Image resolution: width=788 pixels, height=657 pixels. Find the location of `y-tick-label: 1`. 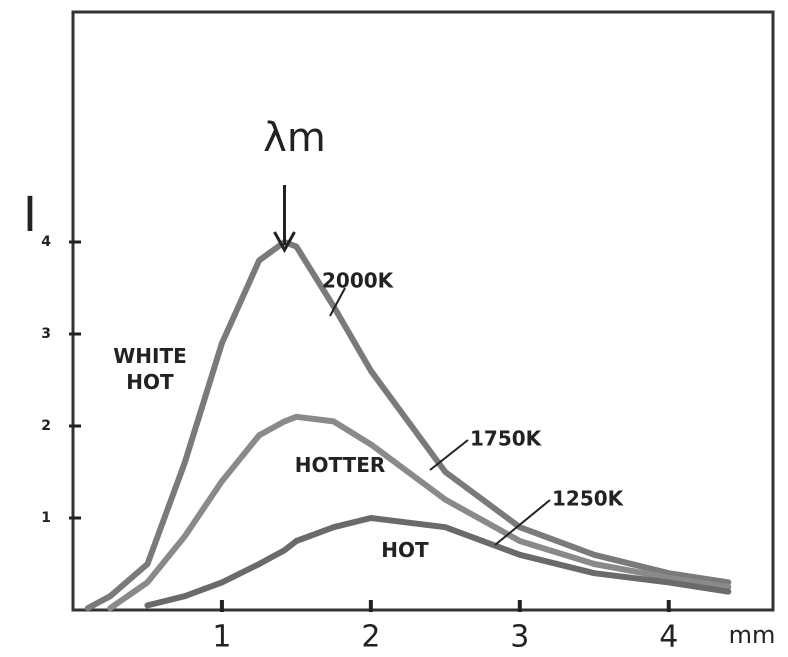

y-tick-label: 1 is located at coordinates (46, 518).